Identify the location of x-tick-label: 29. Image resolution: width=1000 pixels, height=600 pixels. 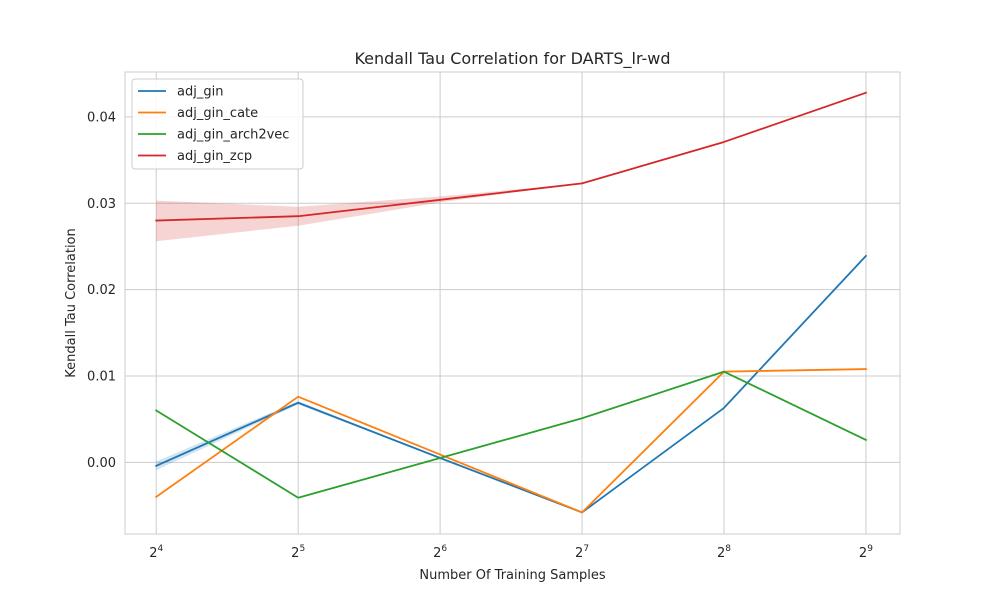
(866, 552).